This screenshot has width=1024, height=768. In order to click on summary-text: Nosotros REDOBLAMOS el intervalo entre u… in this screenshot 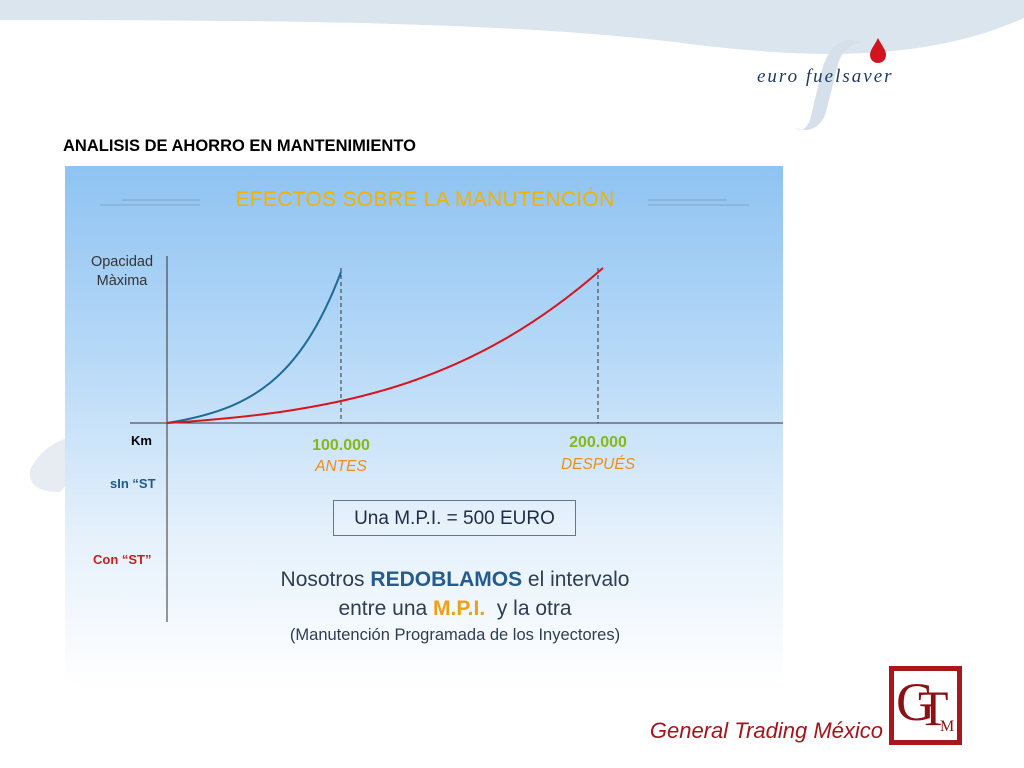, I will do `click(455, 606)`.